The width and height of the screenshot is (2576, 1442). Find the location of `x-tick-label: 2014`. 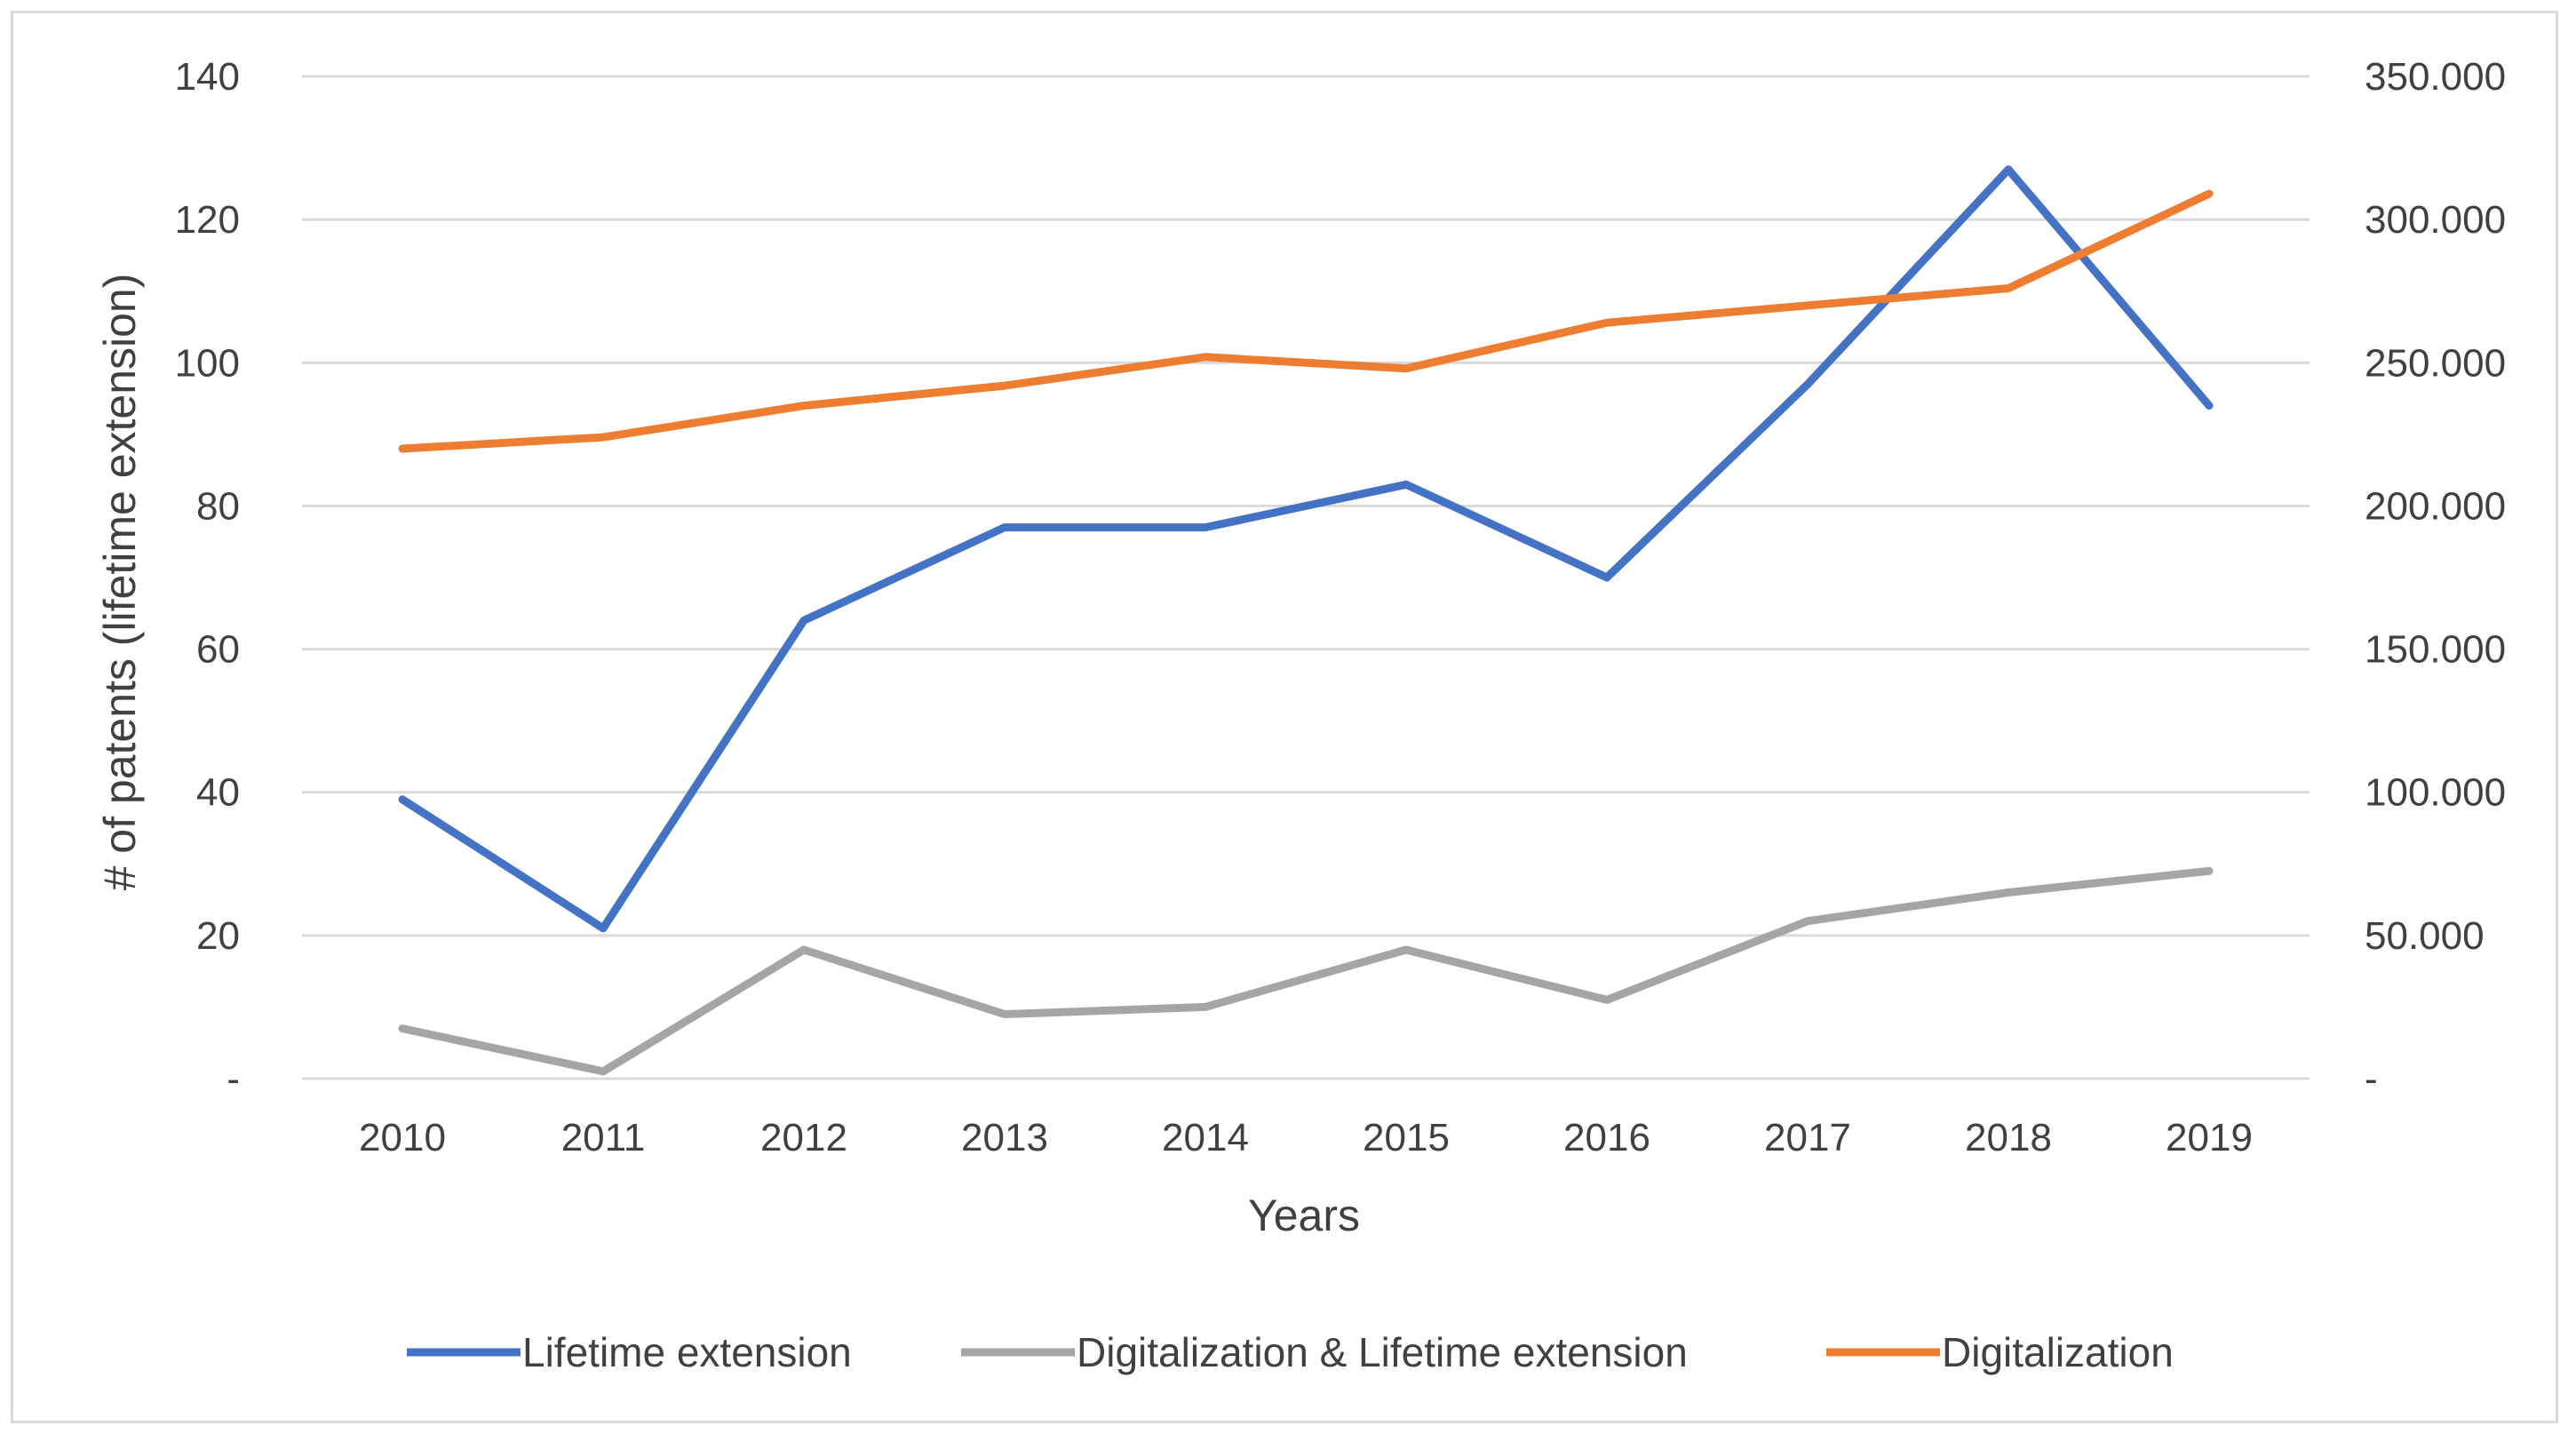

x-tick-label: 2014 is located at coordinates (1205, 1137).